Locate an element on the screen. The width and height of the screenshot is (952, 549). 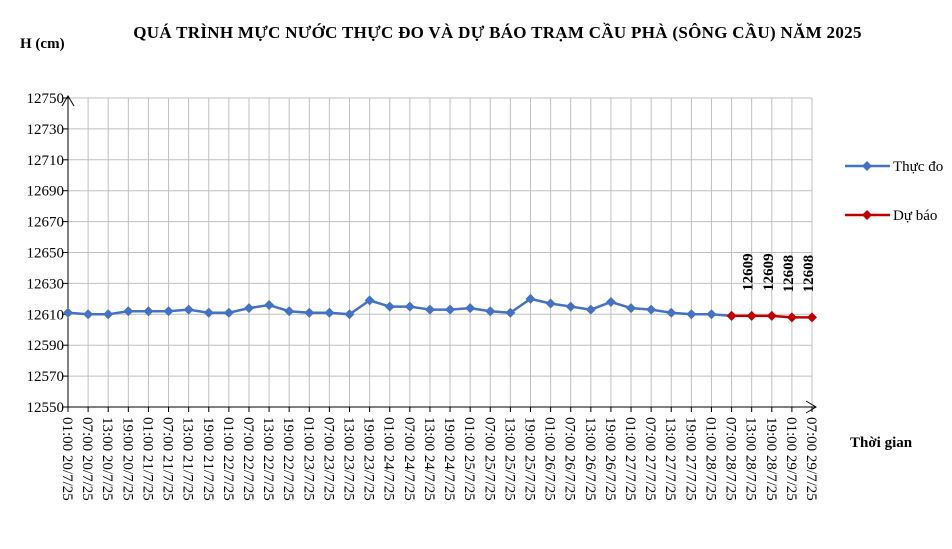
legend-label: Thực đo is located at coordinates (918, 167).